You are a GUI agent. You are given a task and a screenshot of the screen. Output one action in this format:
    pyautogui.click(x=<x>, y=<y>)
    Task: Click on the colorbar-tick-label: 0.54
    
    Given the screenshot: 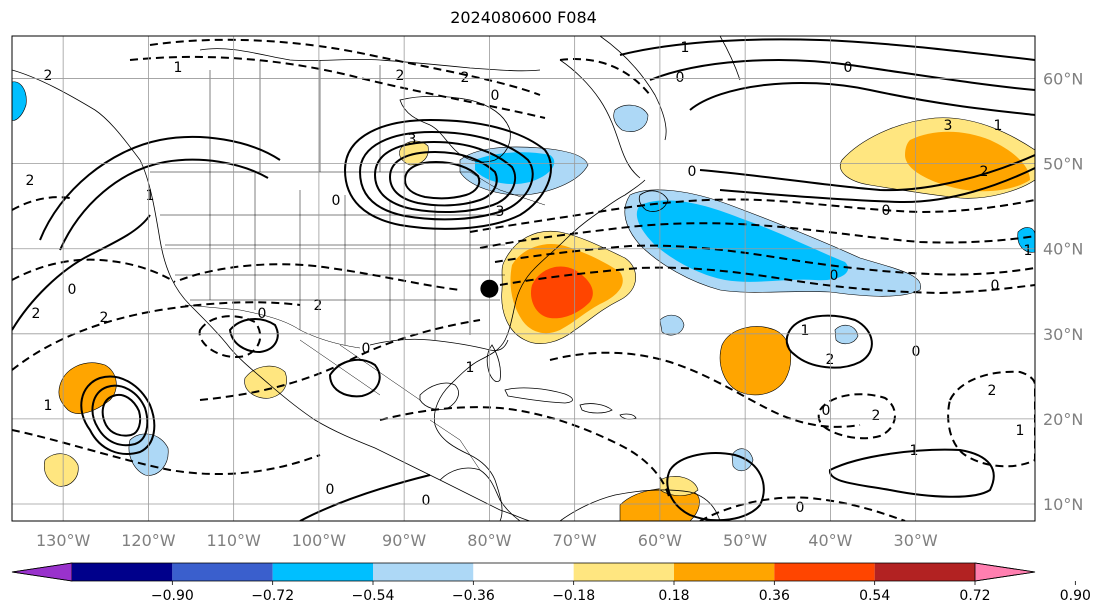 What is the action you would take?
    pyautogui.click(x=874, y=596)
    